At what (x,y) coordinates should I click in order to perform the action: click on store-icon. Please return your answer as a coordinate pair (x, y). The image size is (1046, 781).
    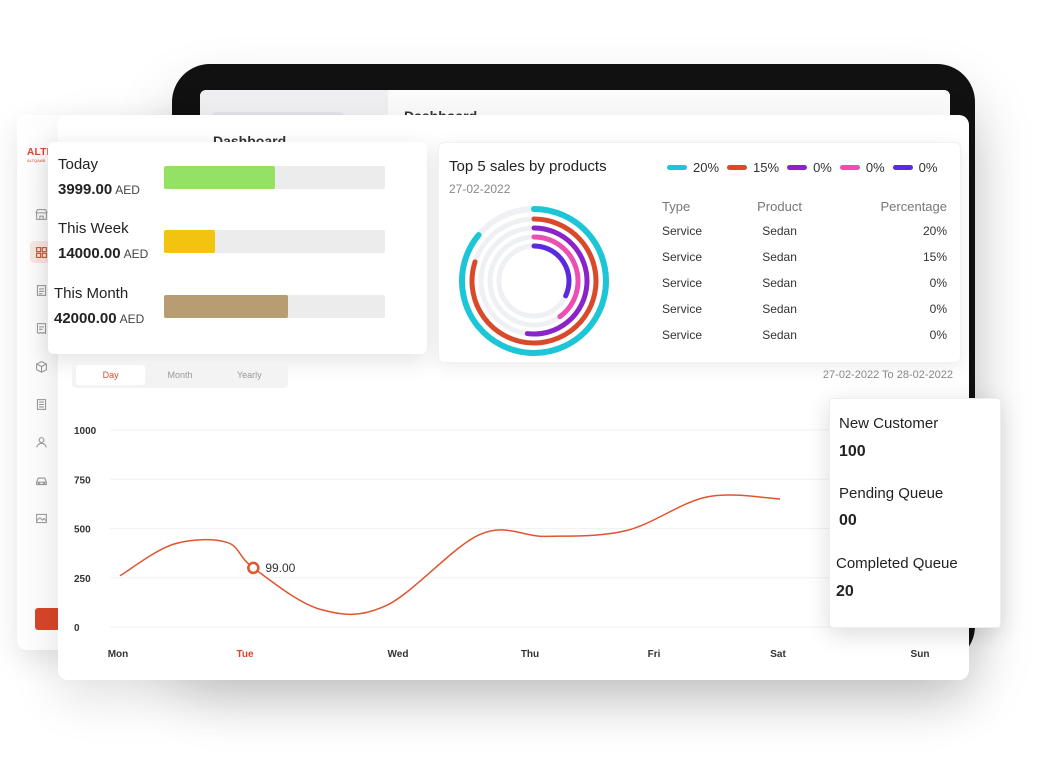
    Looking at the image, I should click on (41, 214).